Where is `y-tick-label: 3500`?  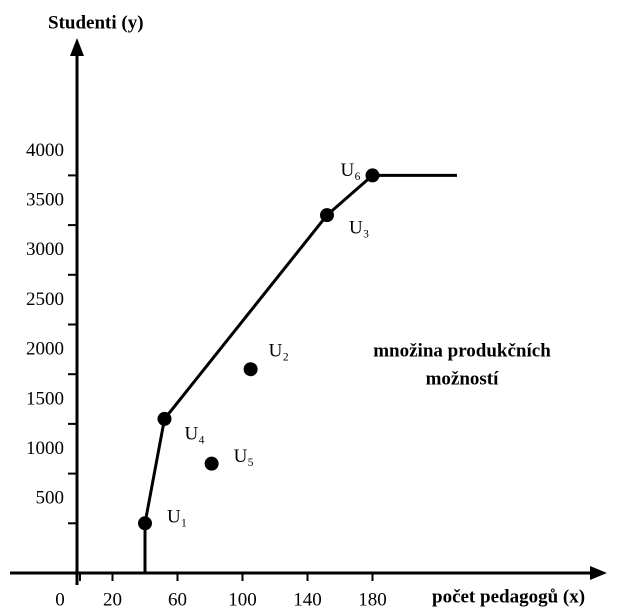 y-tick-label: 3500 is located at coordinates (45, 199).